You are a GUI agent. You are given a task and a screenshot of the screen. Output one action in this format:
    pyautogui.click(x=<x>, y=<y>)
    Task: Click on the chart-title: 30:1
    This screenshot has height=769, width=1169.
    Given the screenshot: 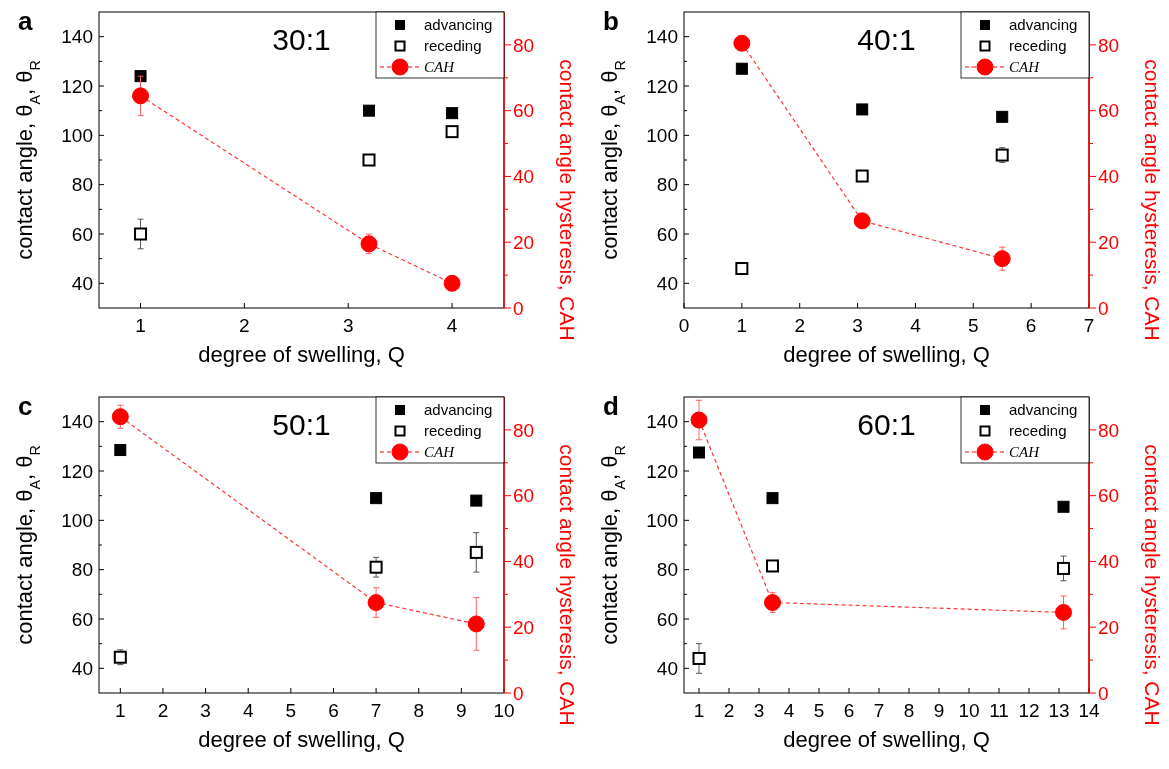 What is the action you would take?
    pyautogui.click(x=301, y=39)
    